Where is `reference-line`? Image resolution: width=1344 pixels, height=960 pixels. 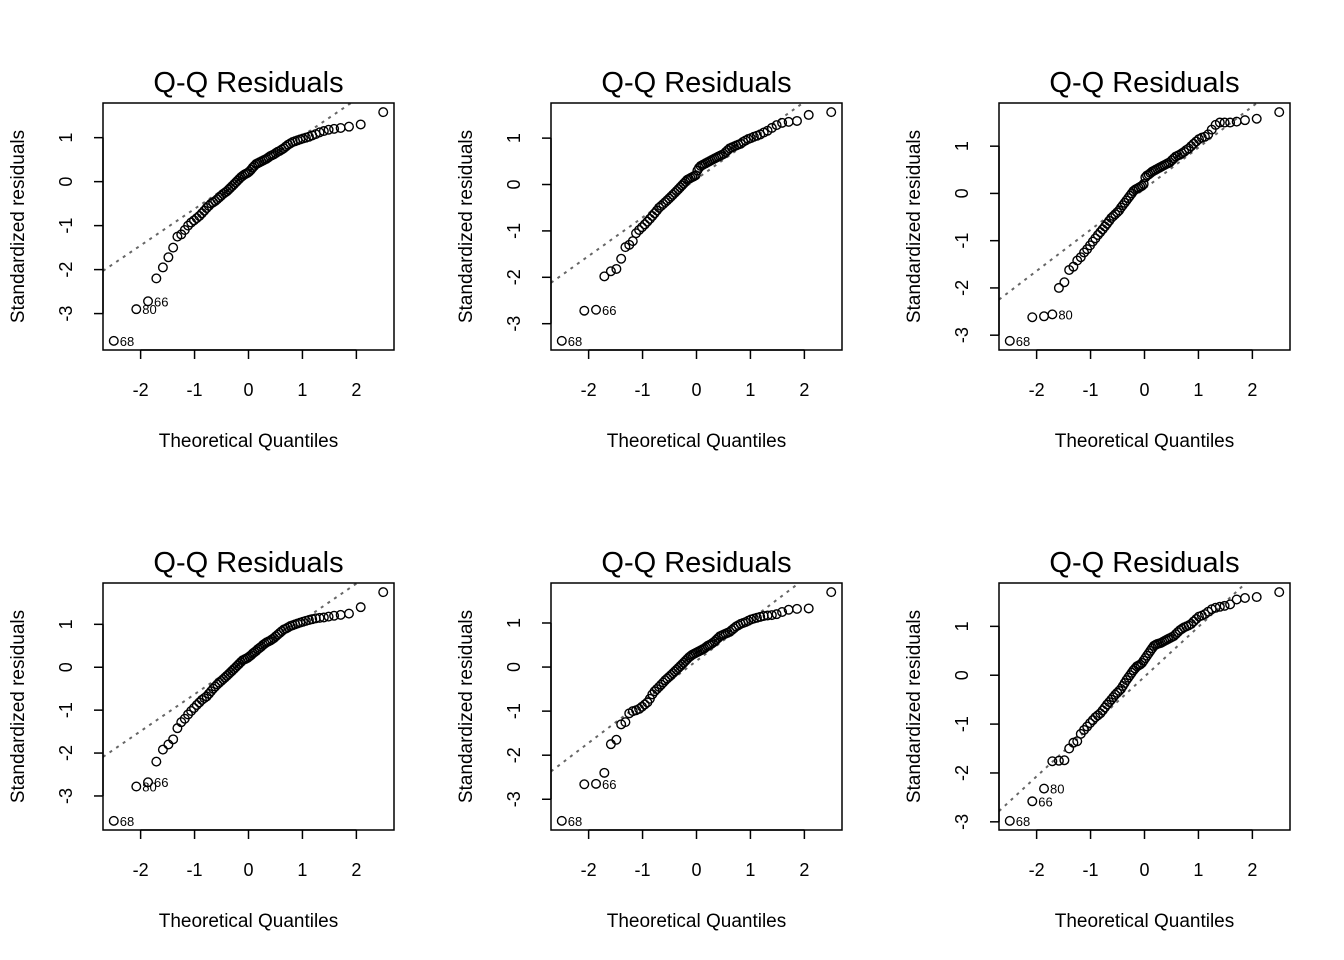 reference-line is located at coordinates (676, 678).